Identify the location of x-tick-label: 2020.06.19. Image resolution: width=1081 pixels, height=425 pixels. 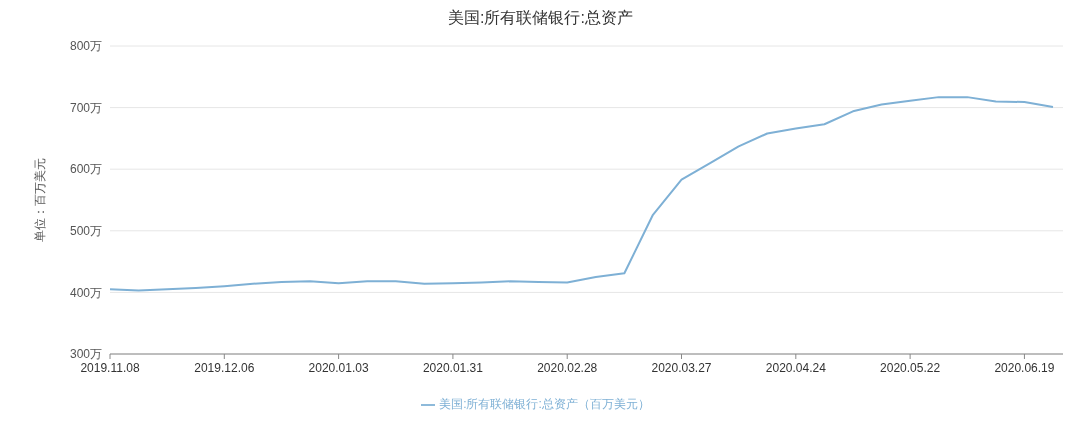
(1024, 368).